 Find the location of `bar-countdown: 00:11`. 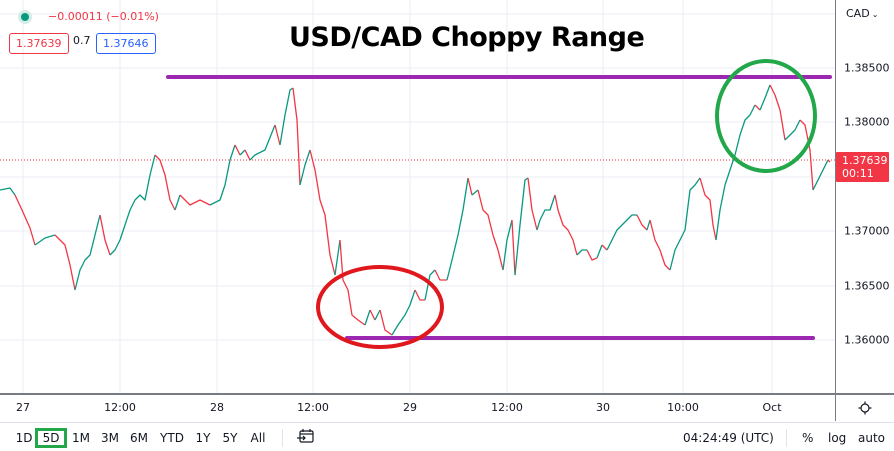

bar-countdown: 00:11 is located at coordinates (858, 173).